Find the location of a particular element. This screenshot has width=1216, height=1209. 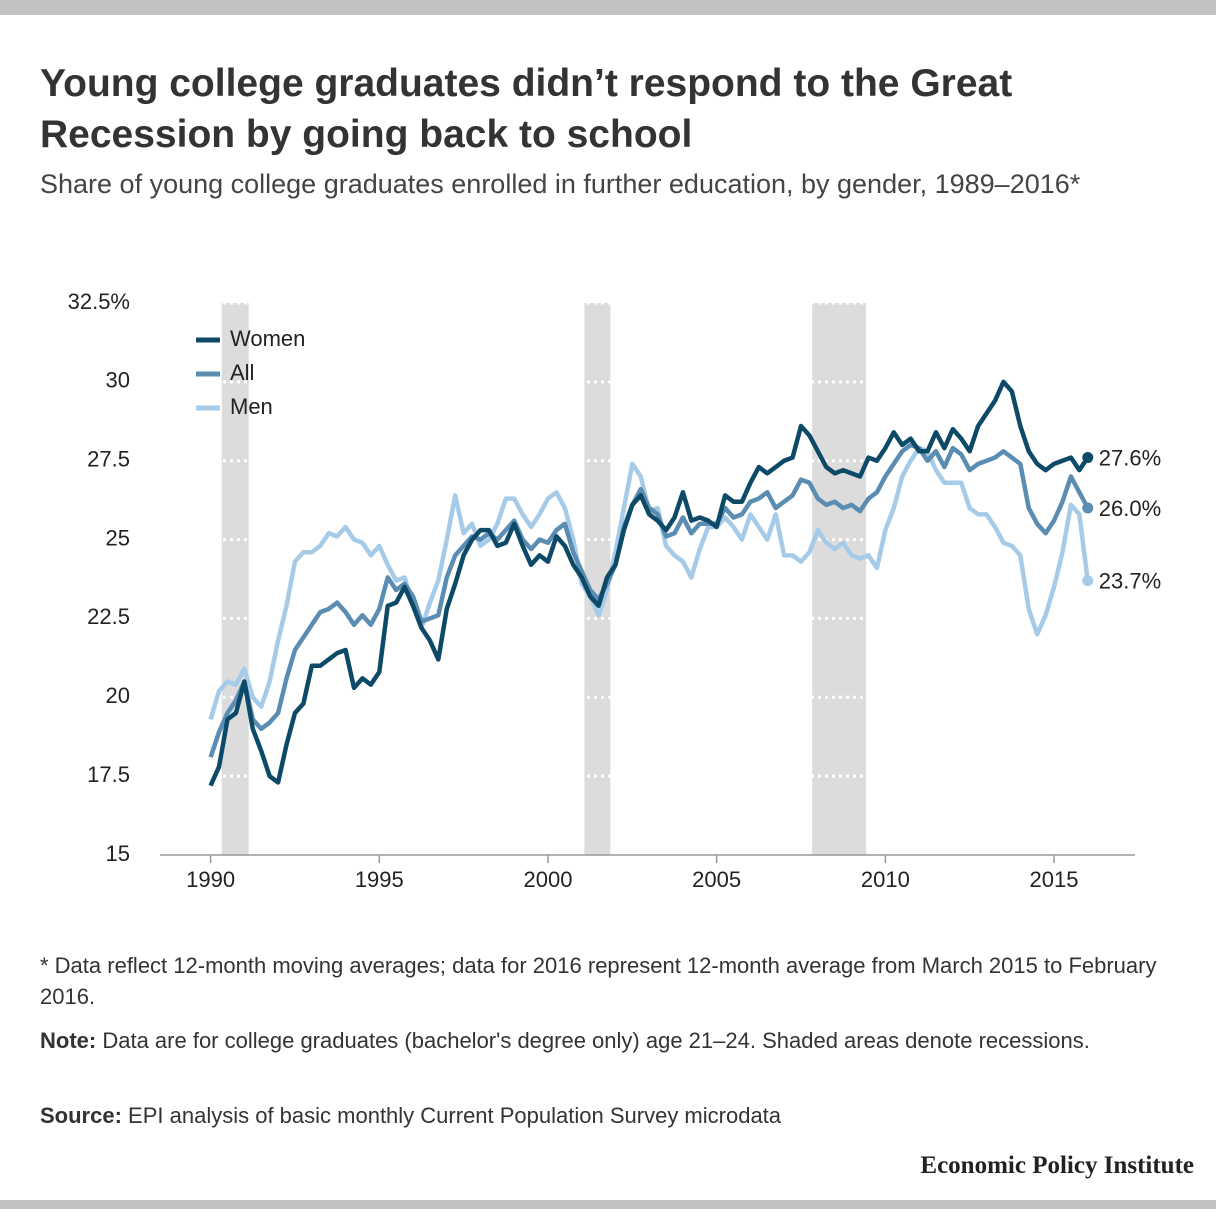

x-tick-label: 2000 is located at coordinates (547, 879).